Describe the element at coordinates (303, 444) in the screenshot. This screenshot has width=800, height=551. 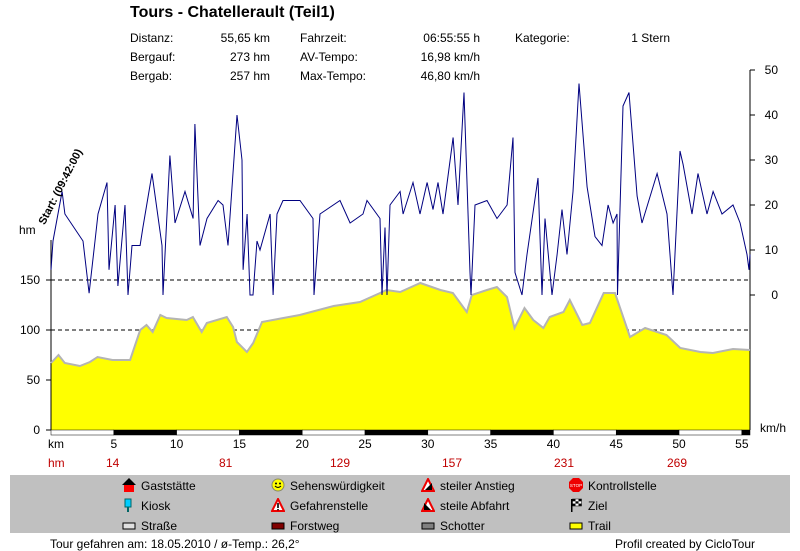
I see `x-tick-label: 20` at that location.